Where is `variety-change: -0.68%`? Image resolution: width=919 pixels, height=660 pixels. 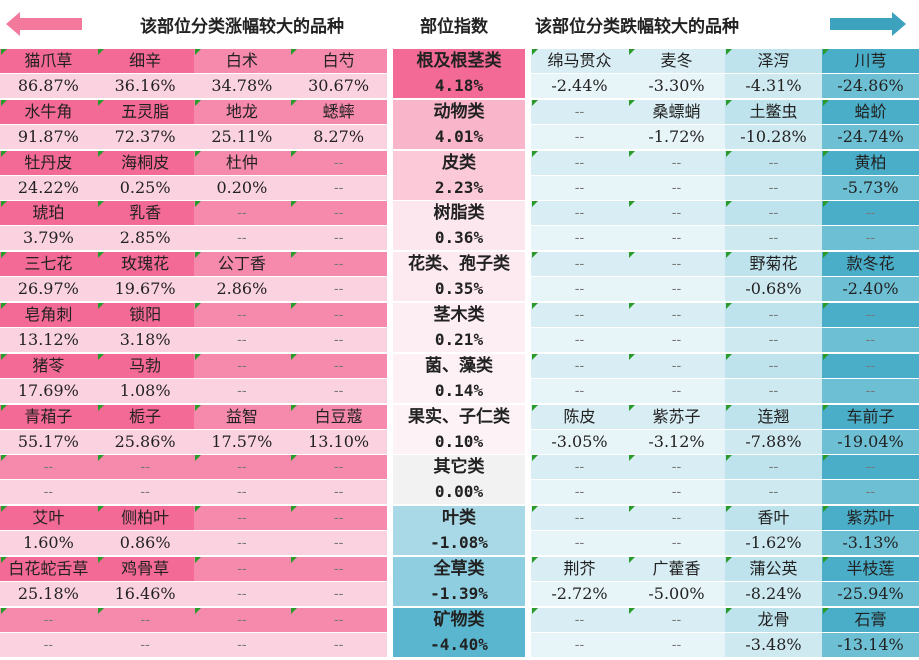
variety-change: -0.68% is located at coordinates (773, 289).